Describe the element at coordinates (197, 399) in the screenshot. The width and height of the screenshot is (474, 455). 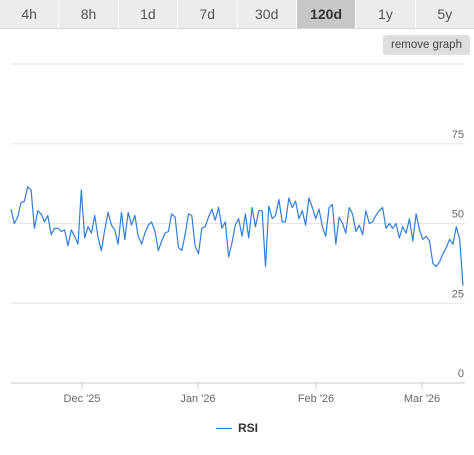
I see `x-tick-label: Jan '26` at that location.